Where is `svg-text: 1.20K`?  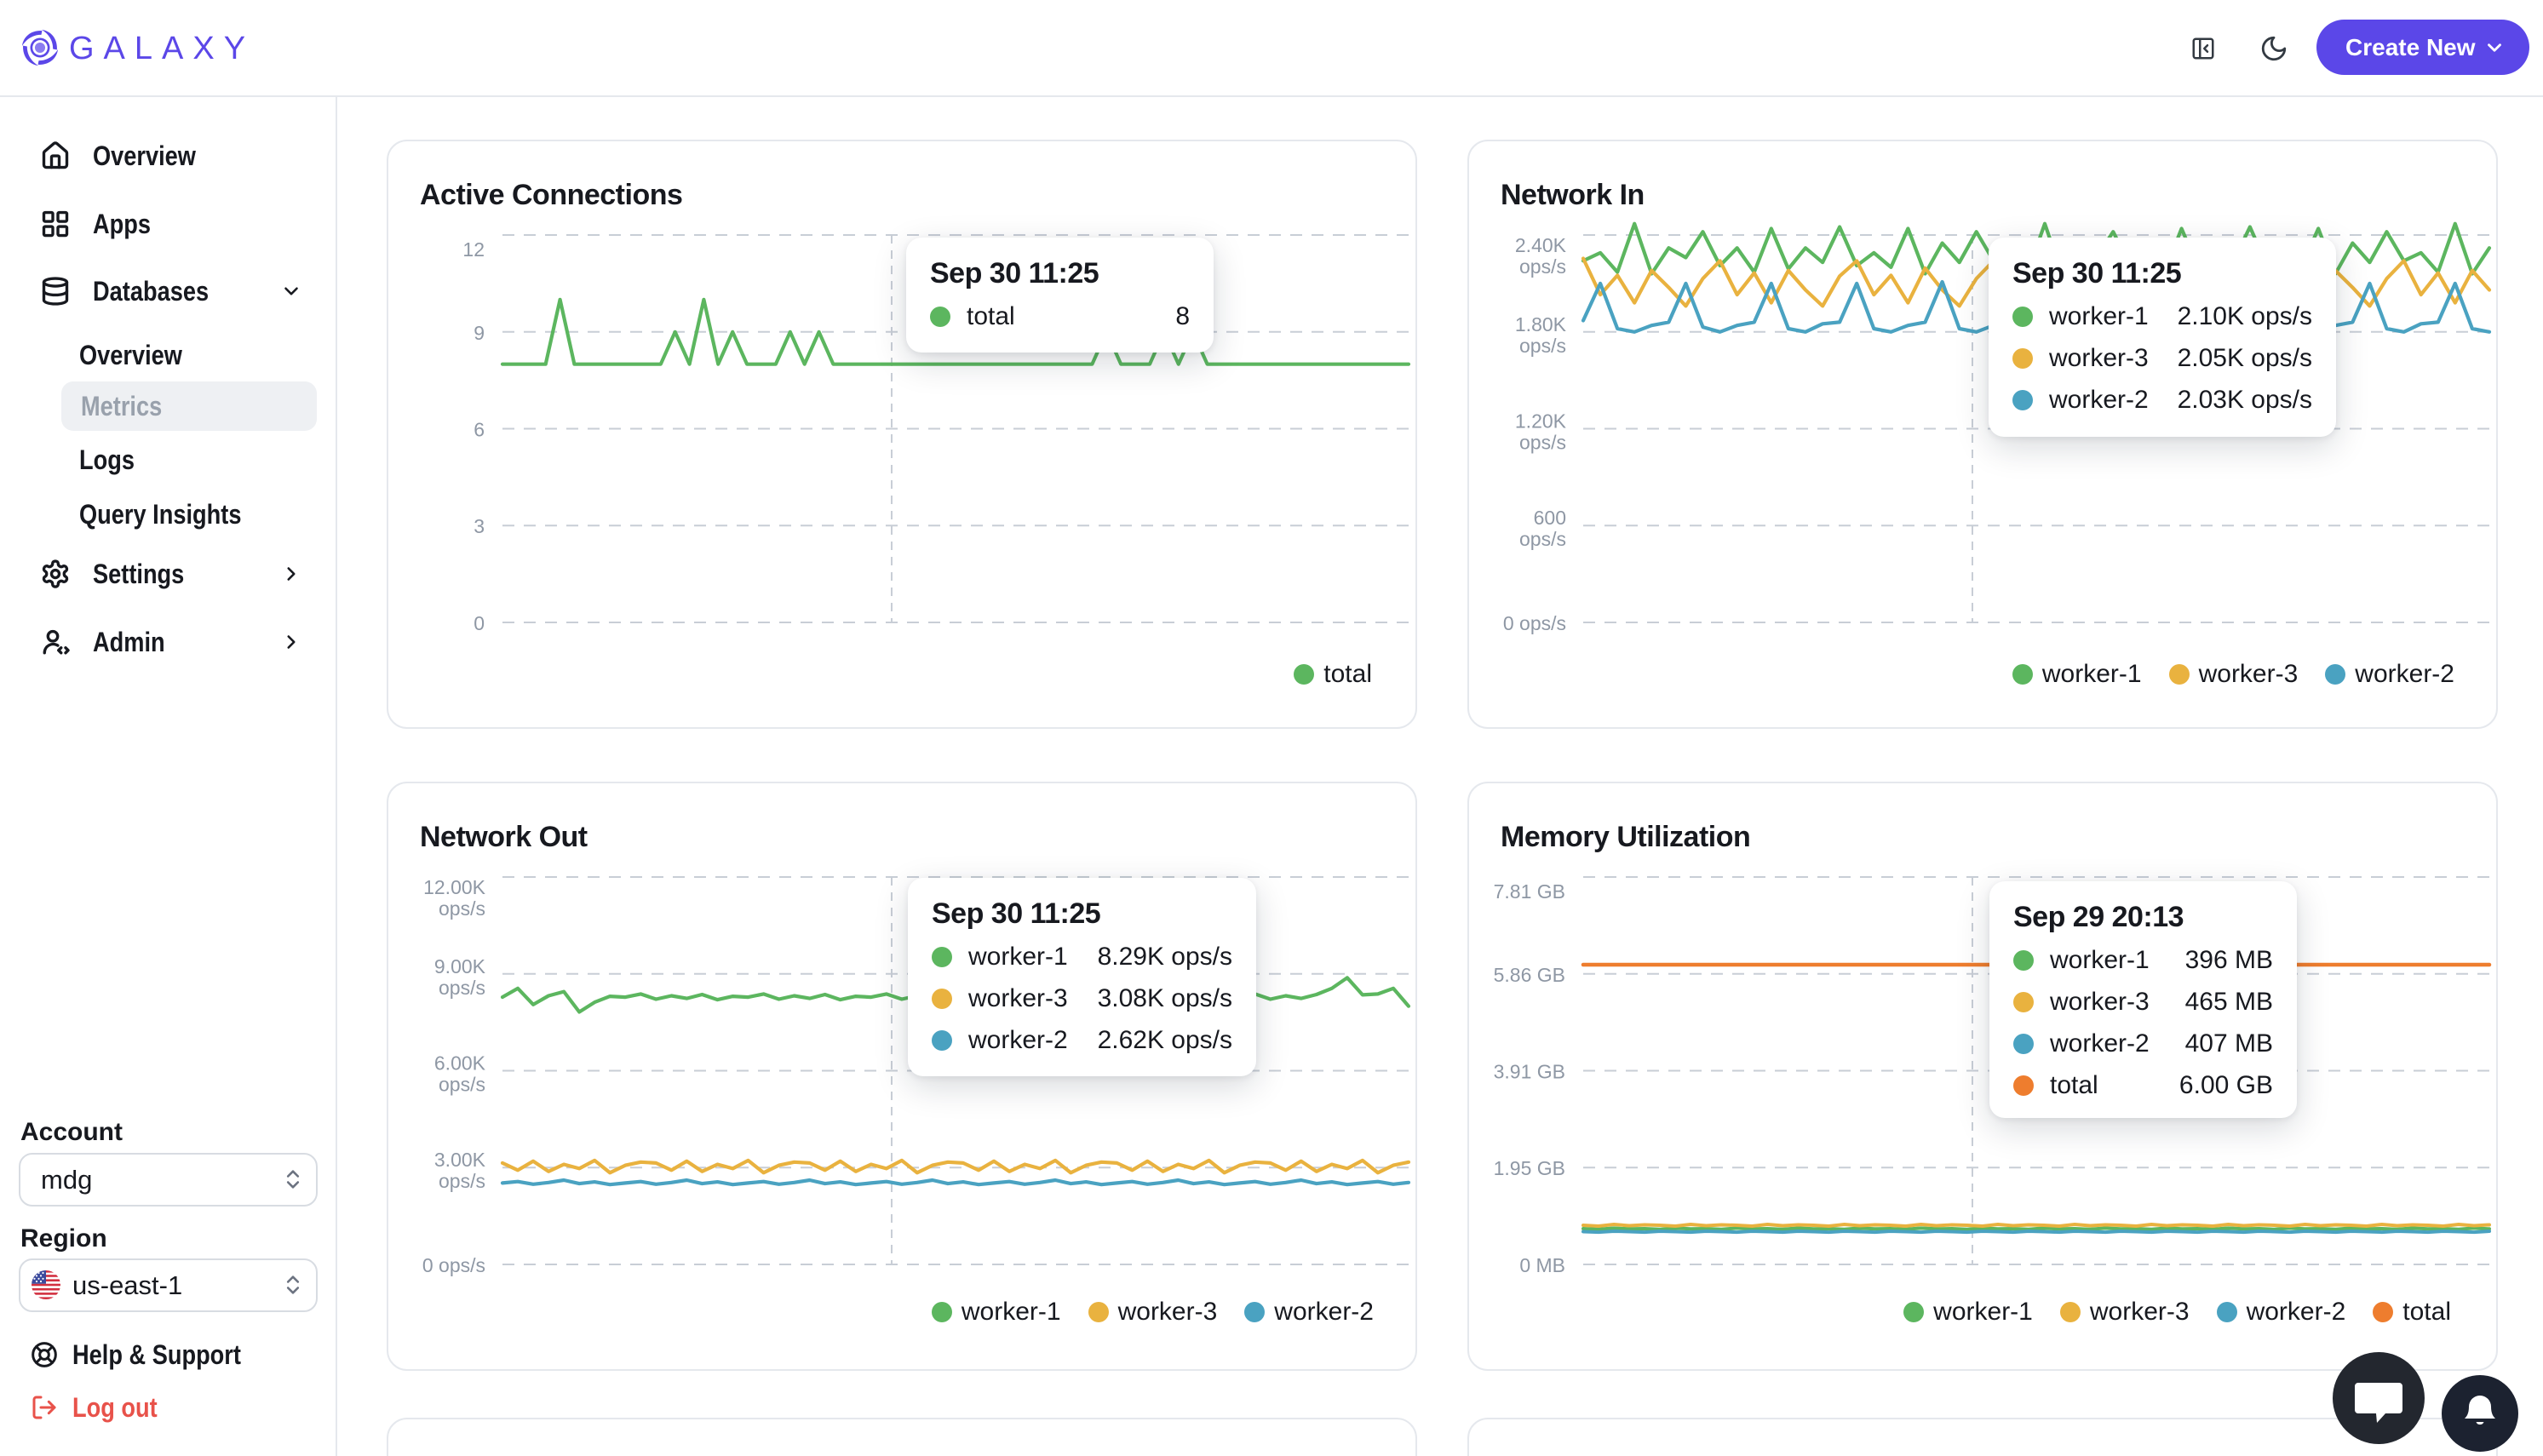 svg-text: 1.20K is located at coordinates (1541, 421).